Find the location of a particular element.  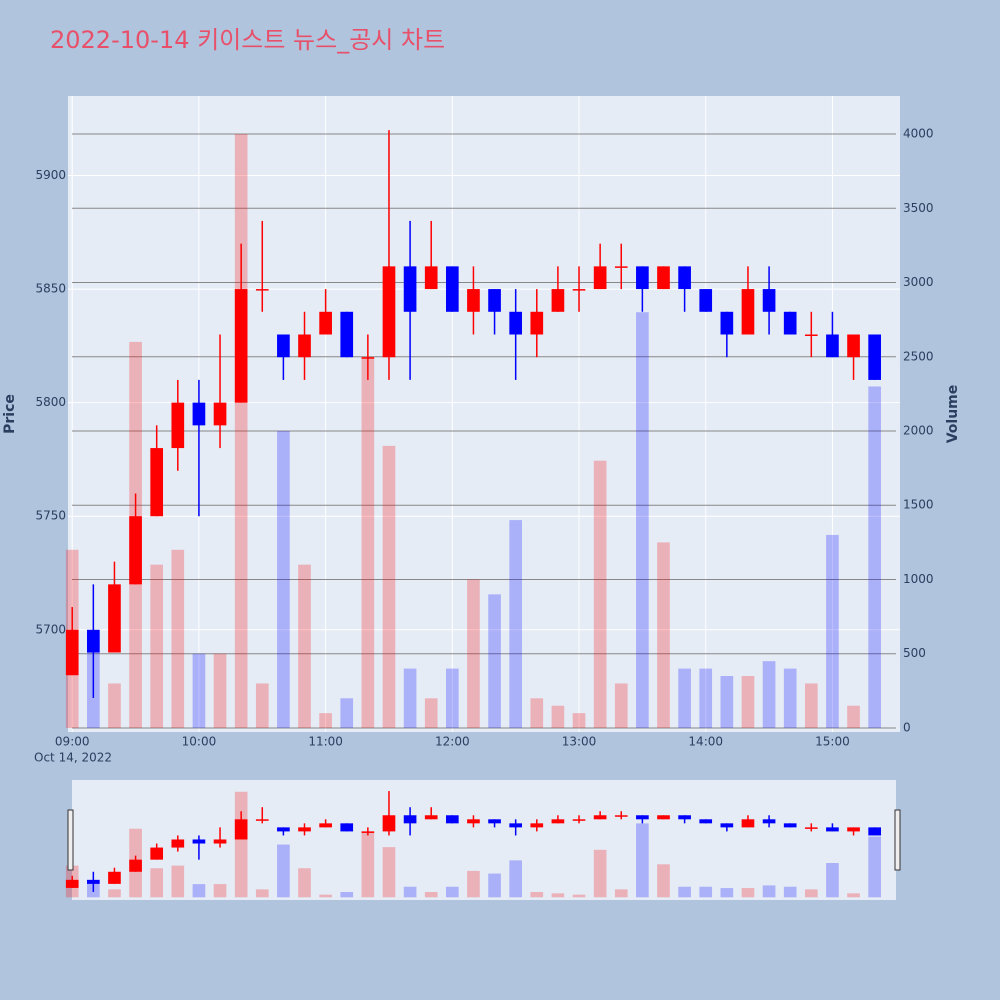

x-tick-label: 10:00 is located at coordinates (199, 742).